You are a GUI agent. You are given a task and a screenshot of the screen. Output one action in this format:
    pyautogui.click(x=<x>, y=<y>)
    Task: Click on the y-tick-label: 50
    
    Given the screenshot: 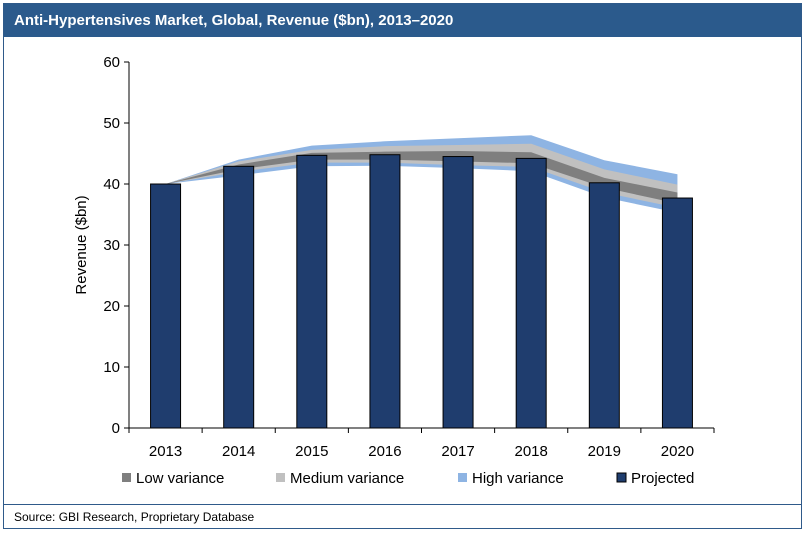 What is the action you would take?
    pyautogui.click(x=111, y=123)
    